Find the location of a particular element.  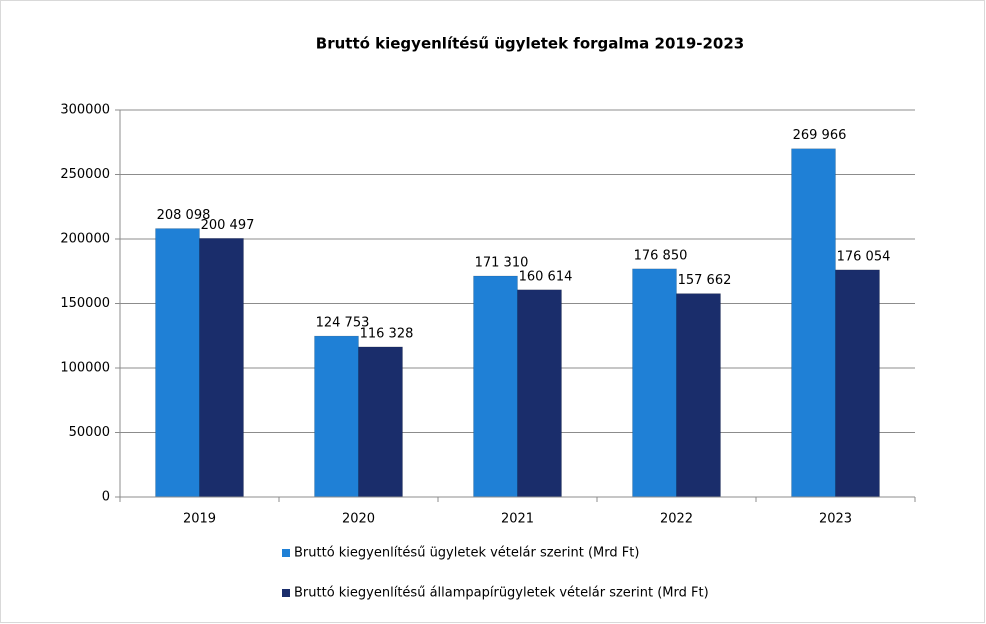

value-label: 176 850 is located at coordinates (661, 255).